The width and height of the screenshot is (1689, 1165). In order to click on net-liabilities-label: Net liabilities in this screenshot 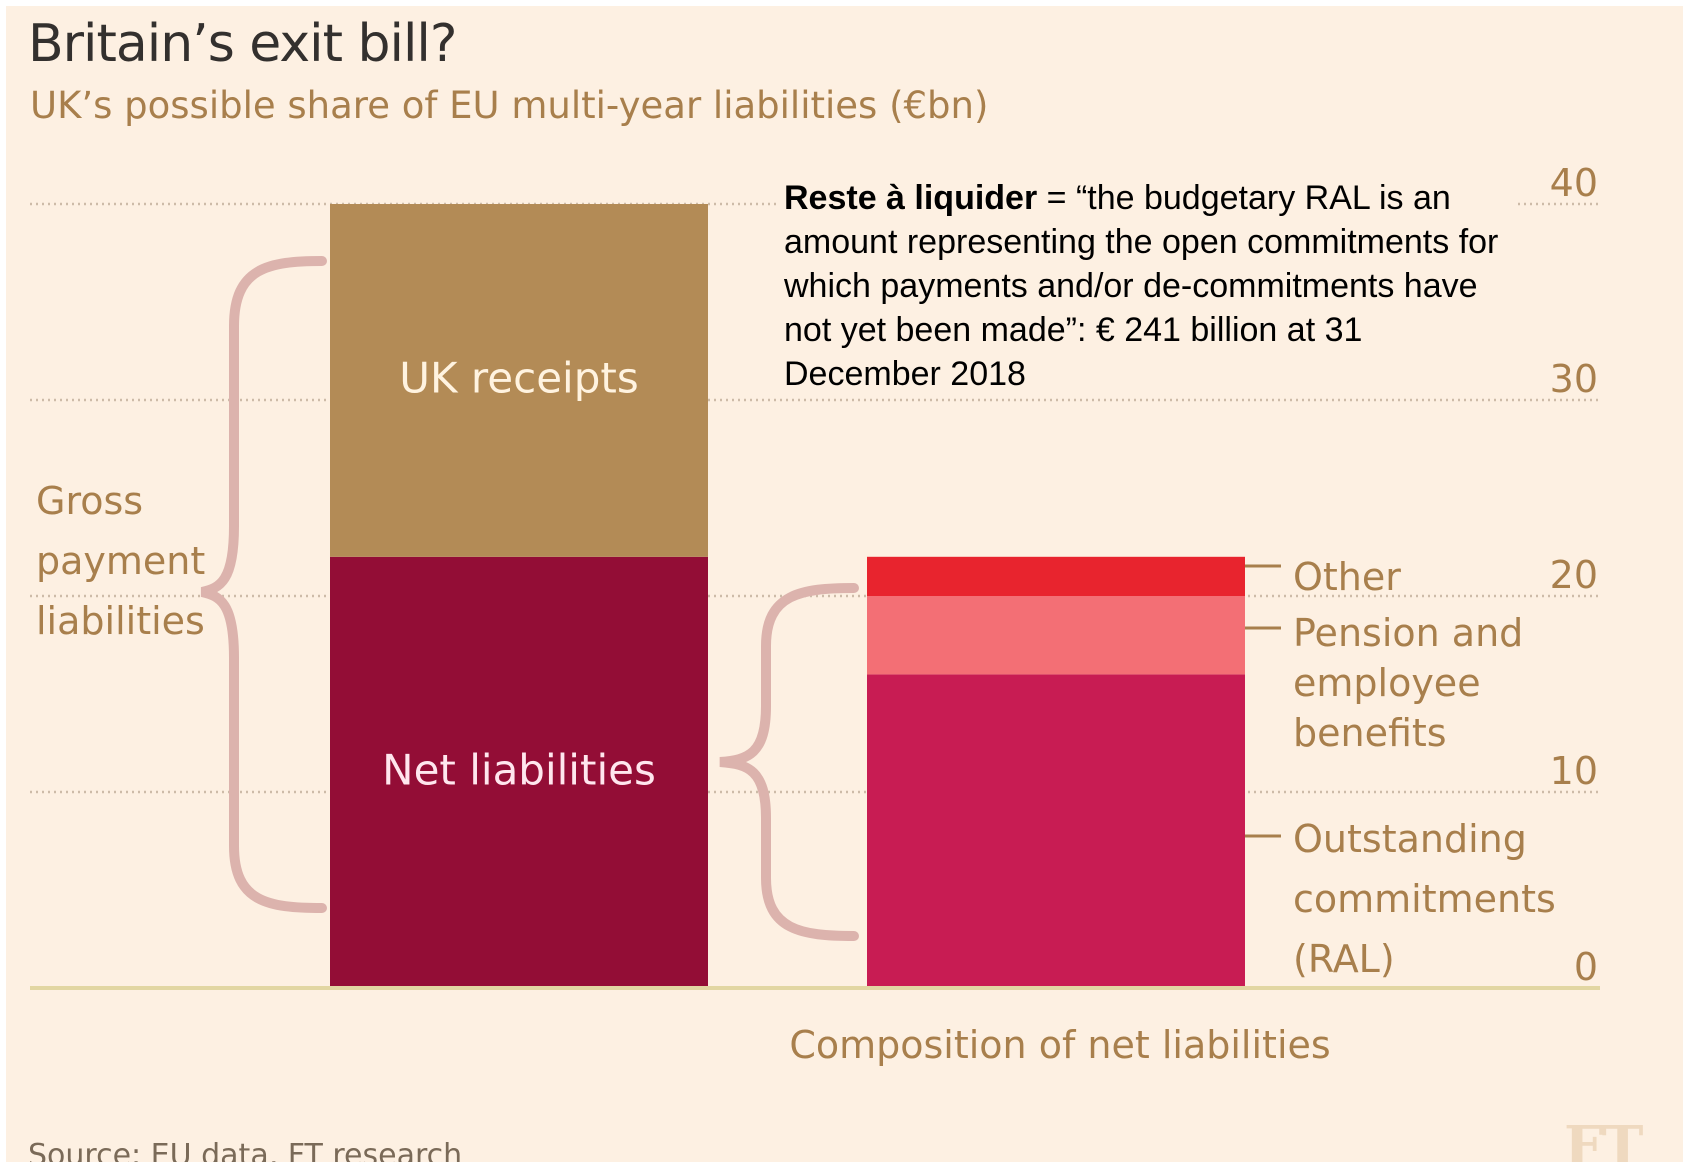, I will do `click(519, 769)`.